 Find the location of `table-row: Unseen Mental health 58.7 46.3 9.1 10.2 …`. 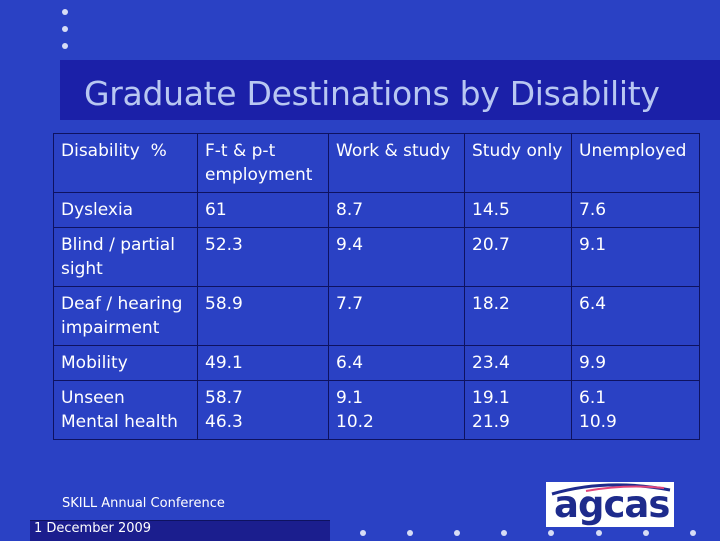

table-row: Unseen Mental health 58.7 46.3 9.1 10.2 … is located at coordinates (376, 410).